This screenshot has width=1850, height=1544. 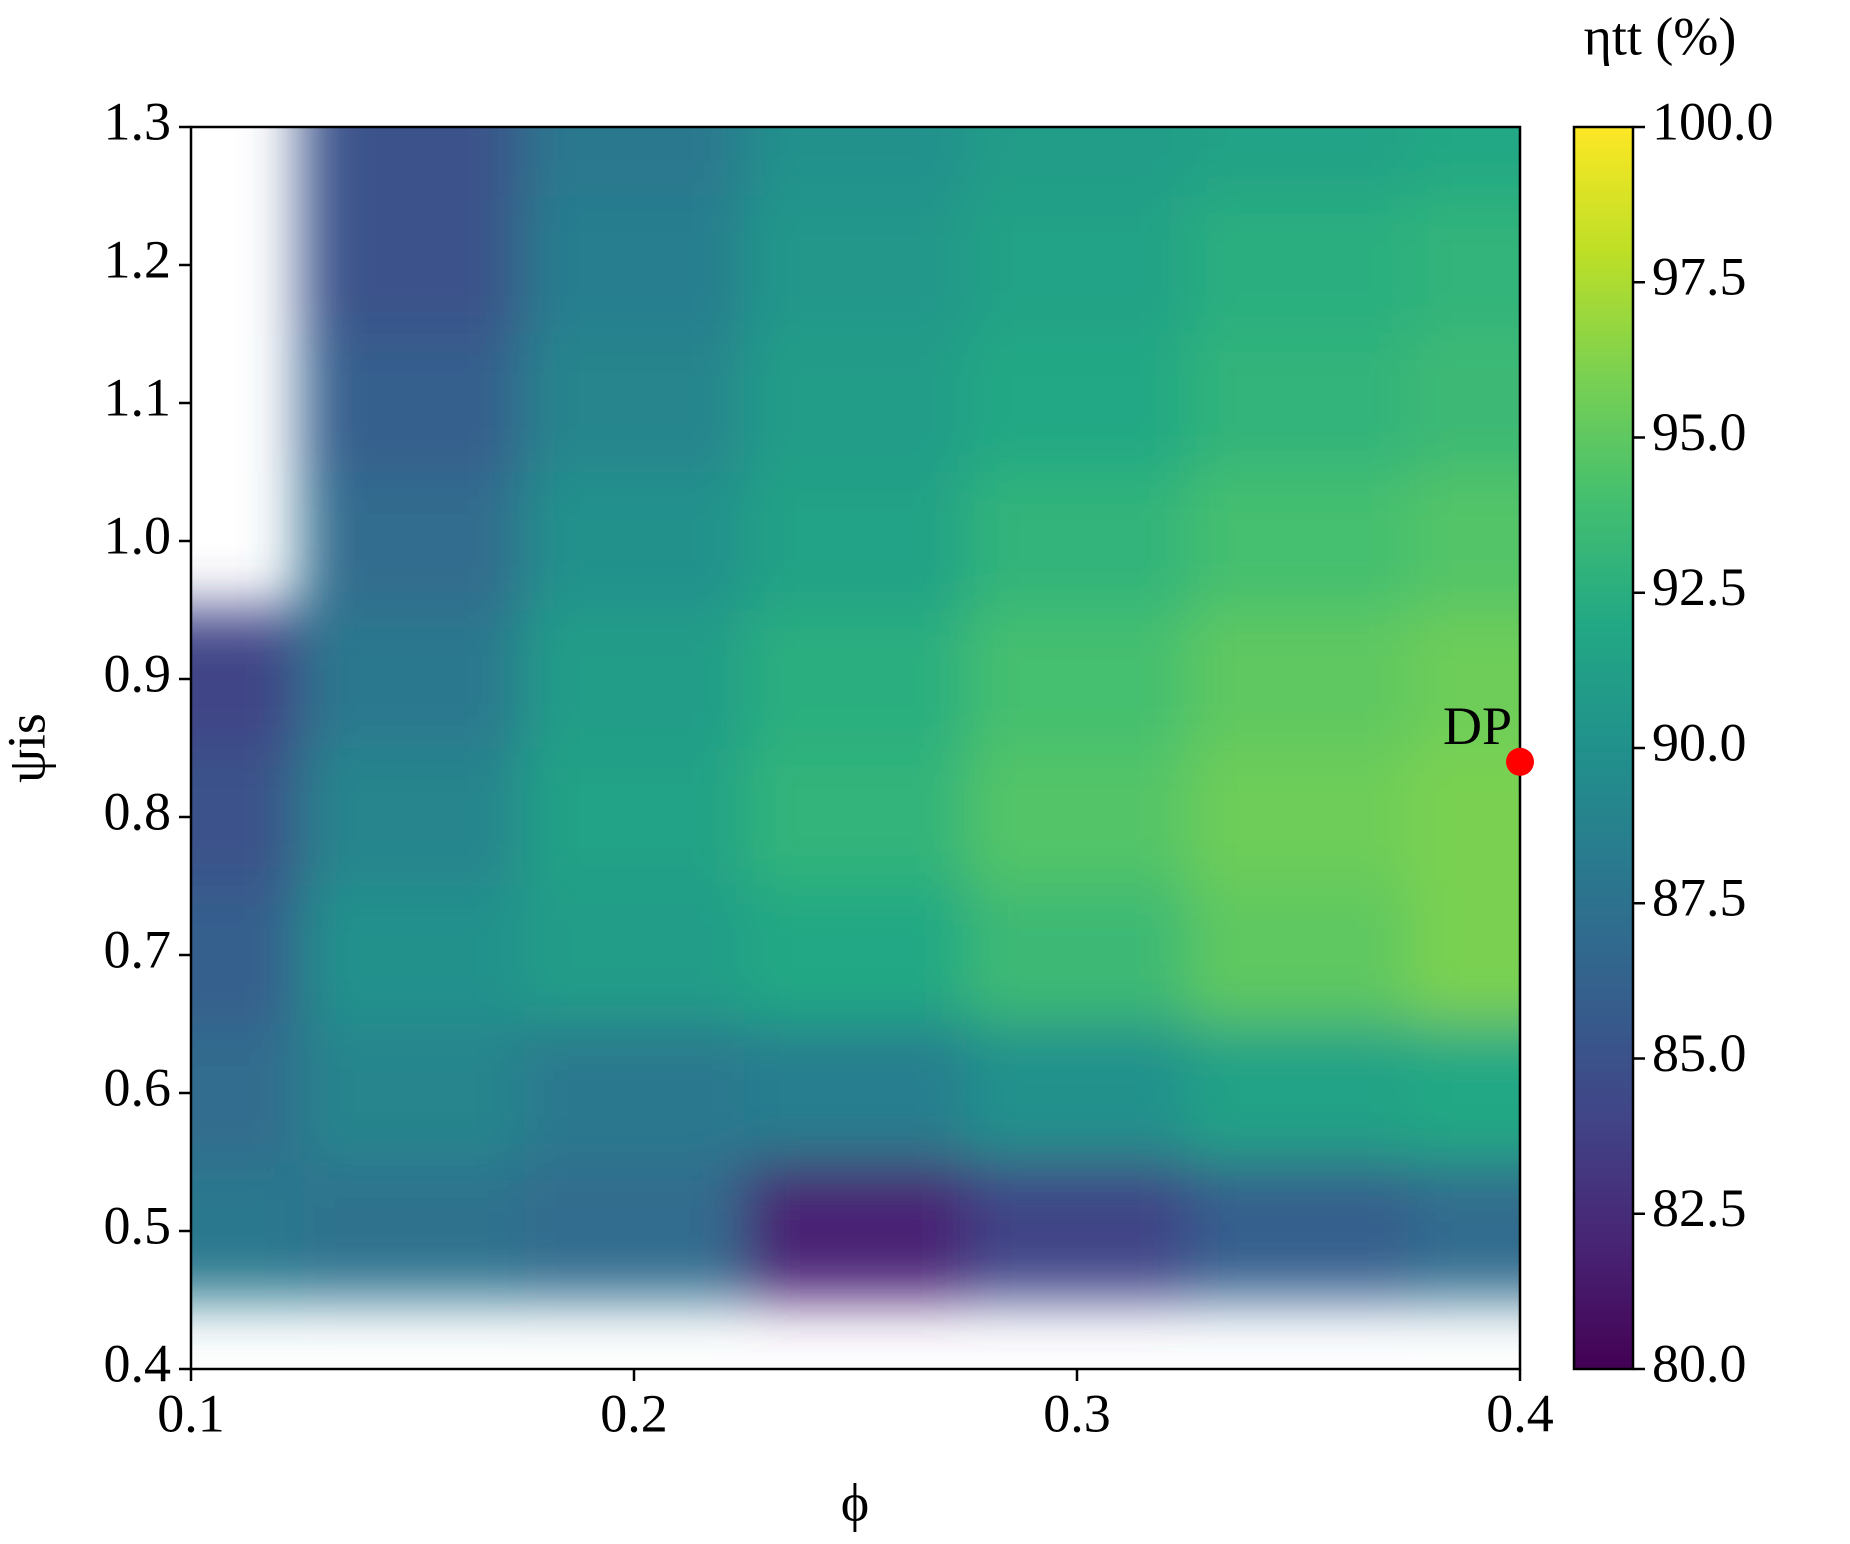 What do you see at coordinates (28, 748) in the screenshot?
I see `y-axis-label: ψis` at bounding box center [28, 748].